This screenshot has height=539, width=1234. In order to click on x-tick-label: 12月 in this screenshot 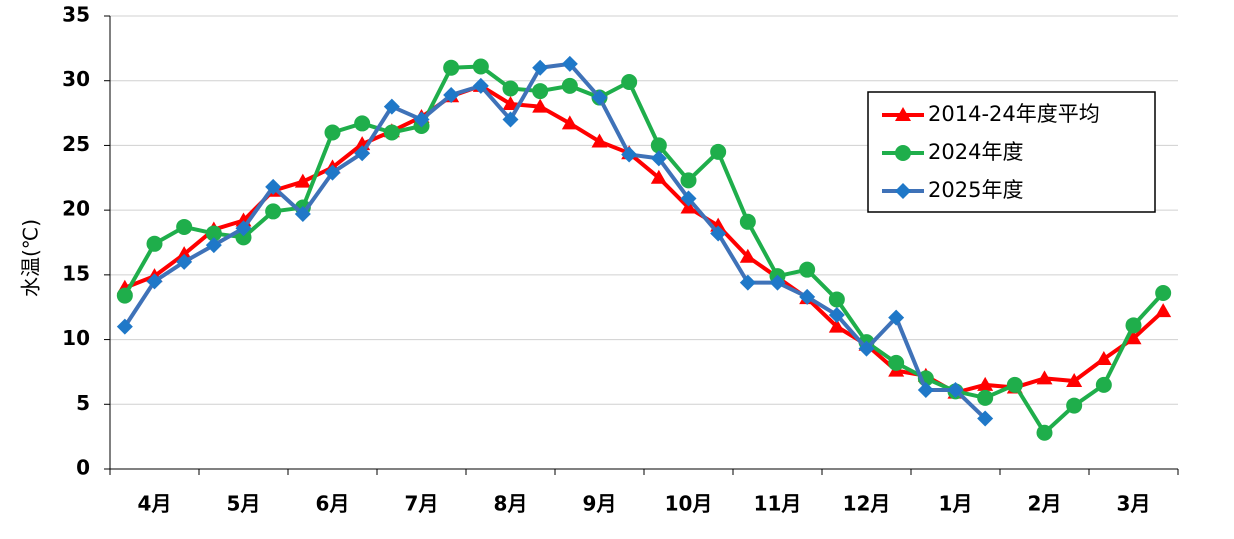, I will do `click(867, 504)`.